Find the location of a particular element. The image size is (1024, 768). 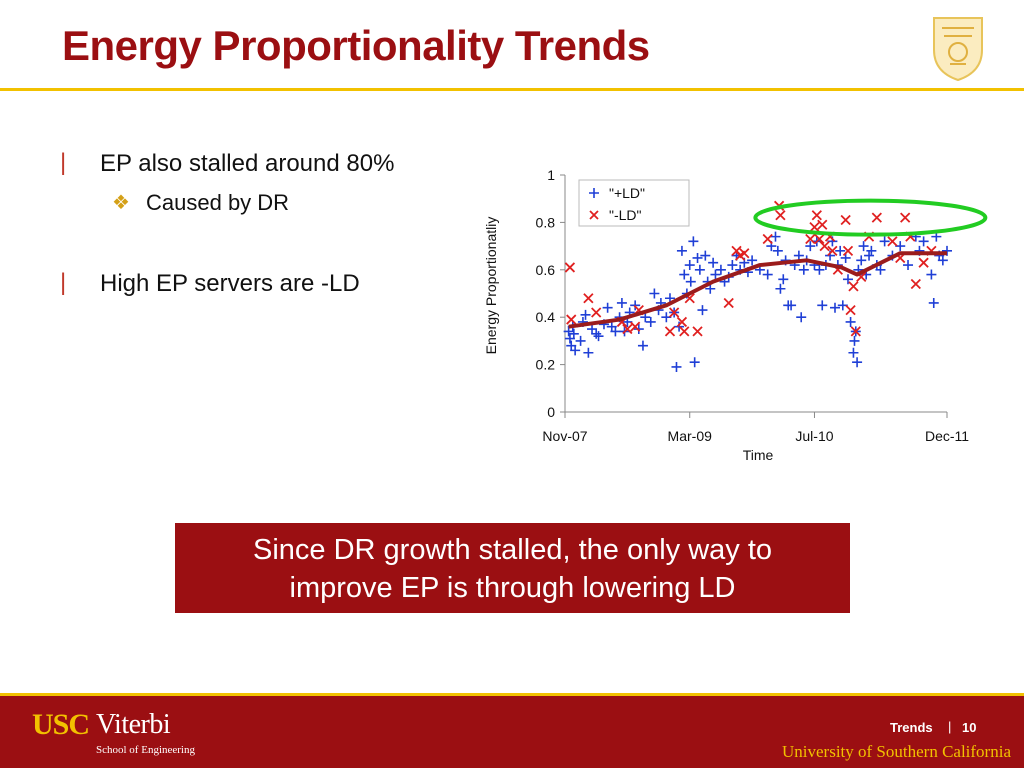

usc-logo-text: USC is located at coordinates (61, 724).